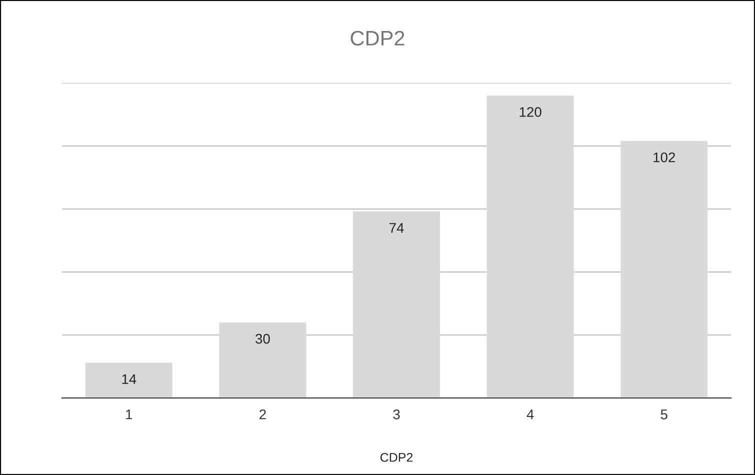 The height and width of the screenshot is (475, 755). What do you see at coordinates (531, 112) in the screenshot?
I see `data-label: 120` at bounding box center [531, 112].